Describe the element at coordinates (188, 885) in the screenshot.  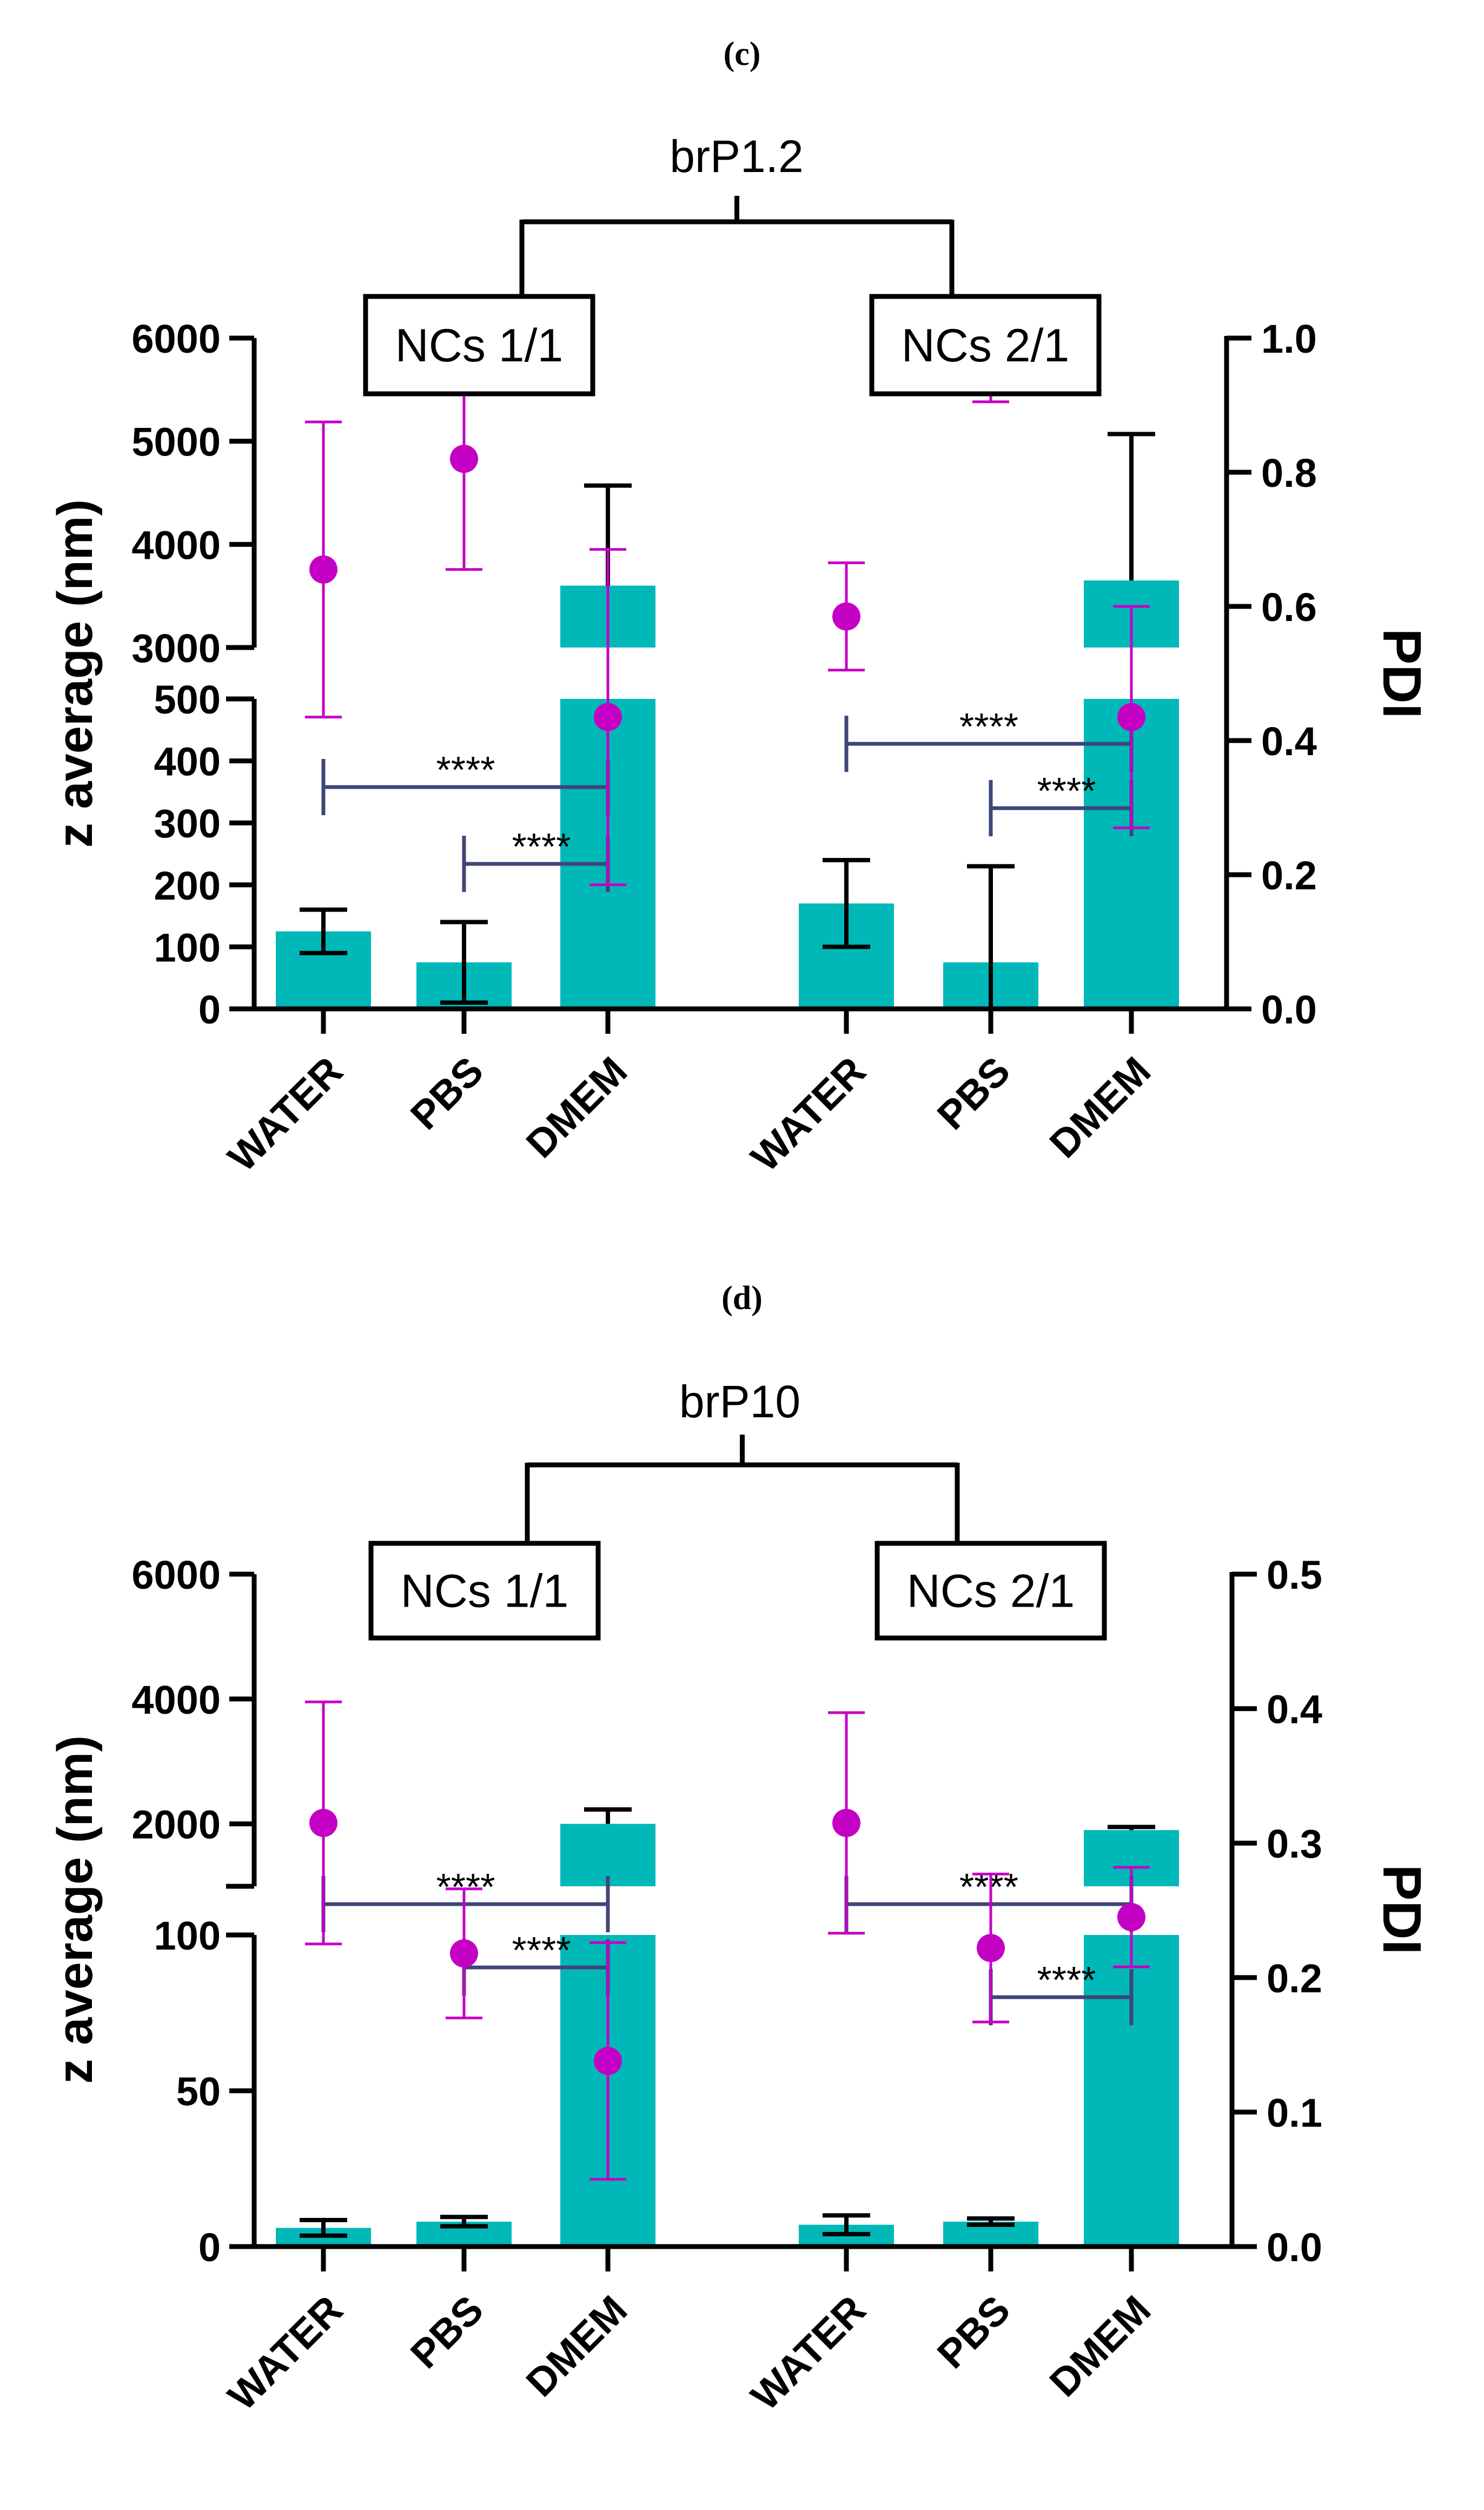
I see `left-tick-label: 200` at that location.